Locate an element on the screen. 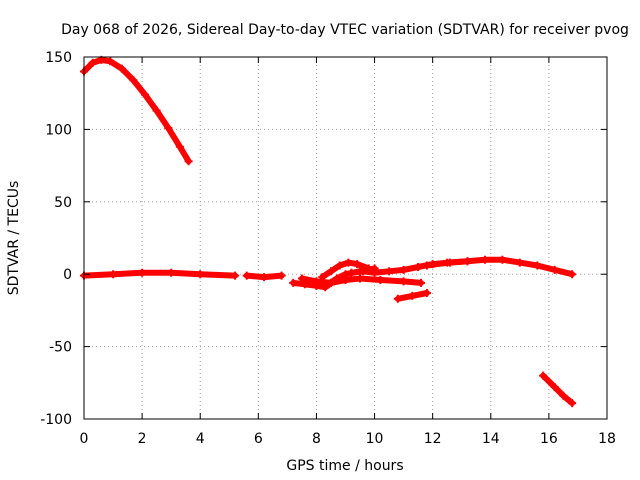  y-tick-label: 0 is located at coordinates (67, 275).